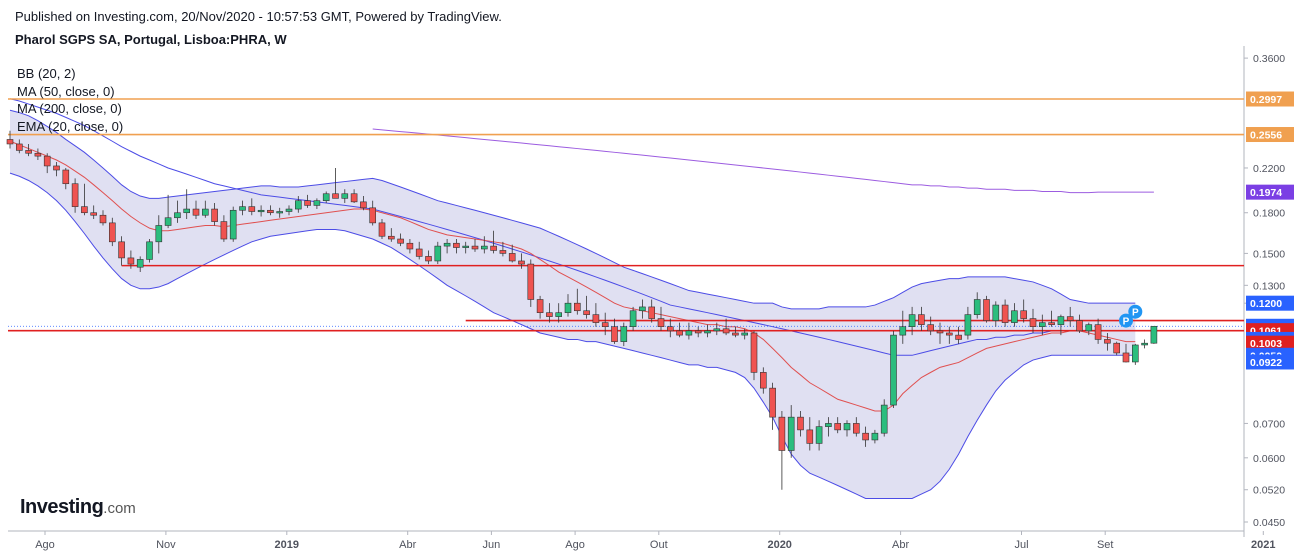  What do you see at coordinates (166, 545) in the screenshot?
I see `time-tick-label: Nov` at bounding box center [166, 545].